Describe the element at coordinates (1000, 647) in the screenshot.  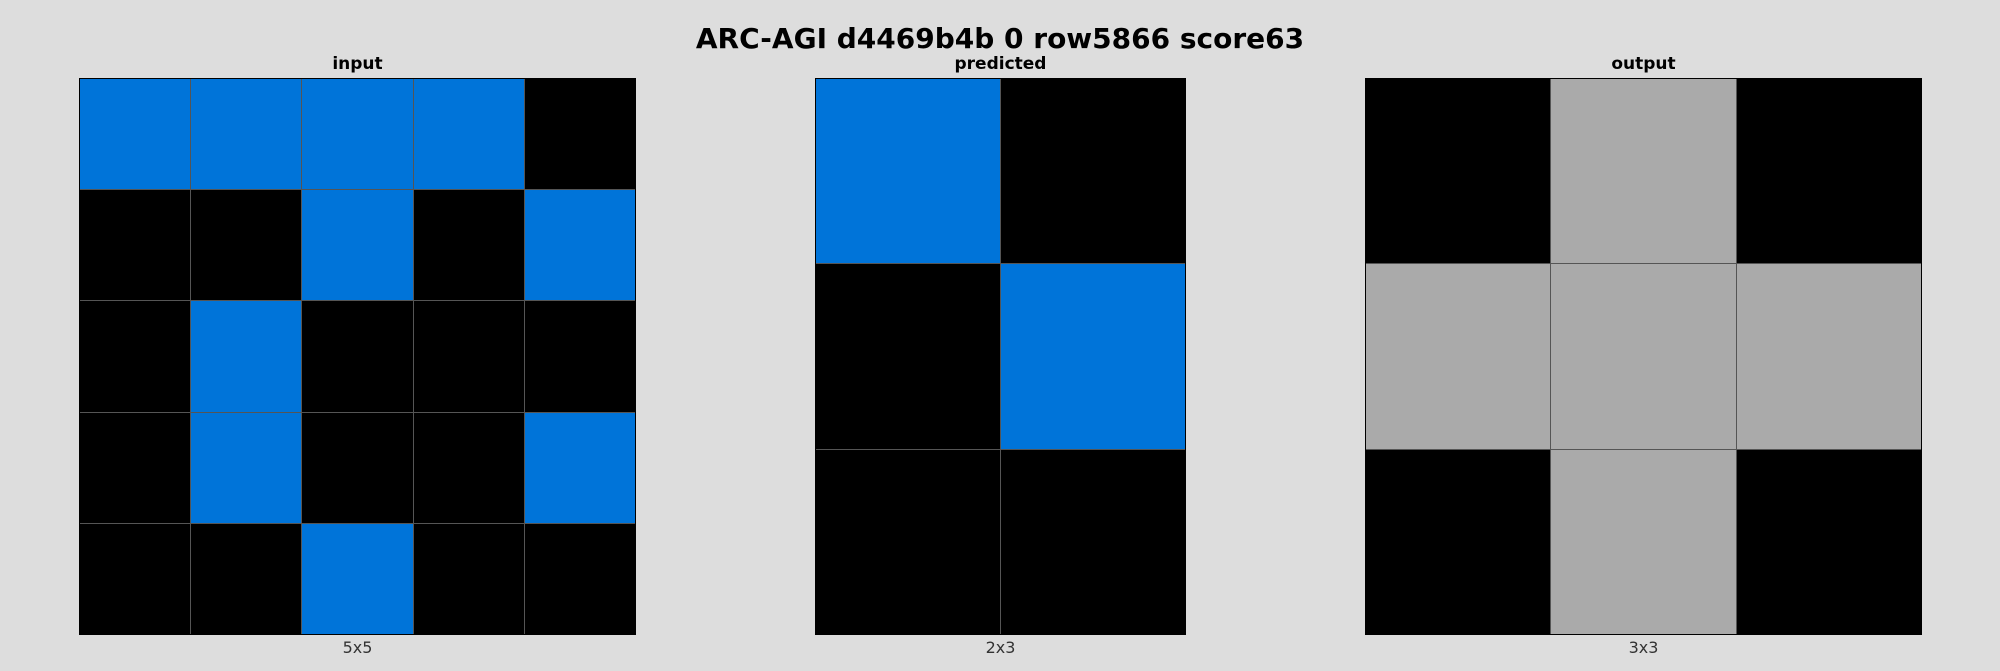
I see `predicted-panel-size: 2x3` at that location.